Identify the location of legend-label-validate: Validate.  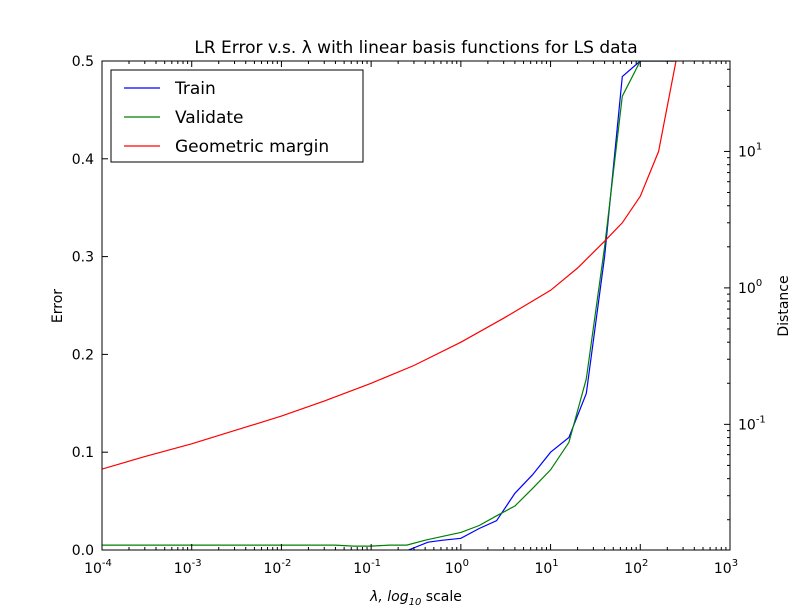
(209, 118).